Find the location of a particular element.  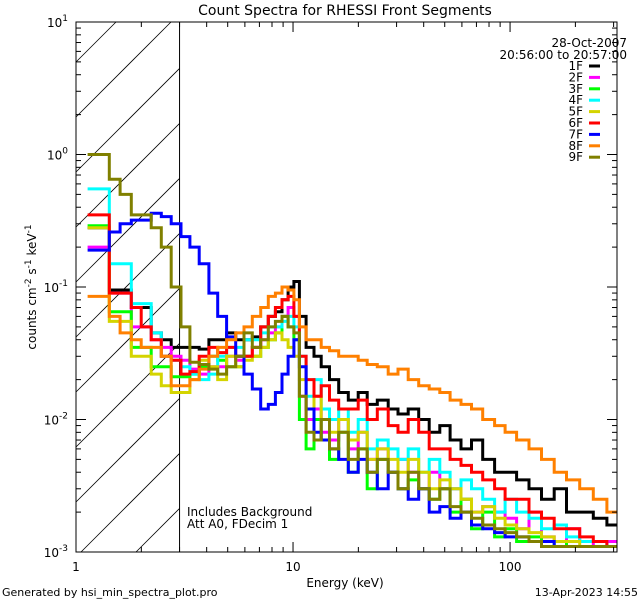

legend-label-3F: 3F is located at coordinates (575, 89).